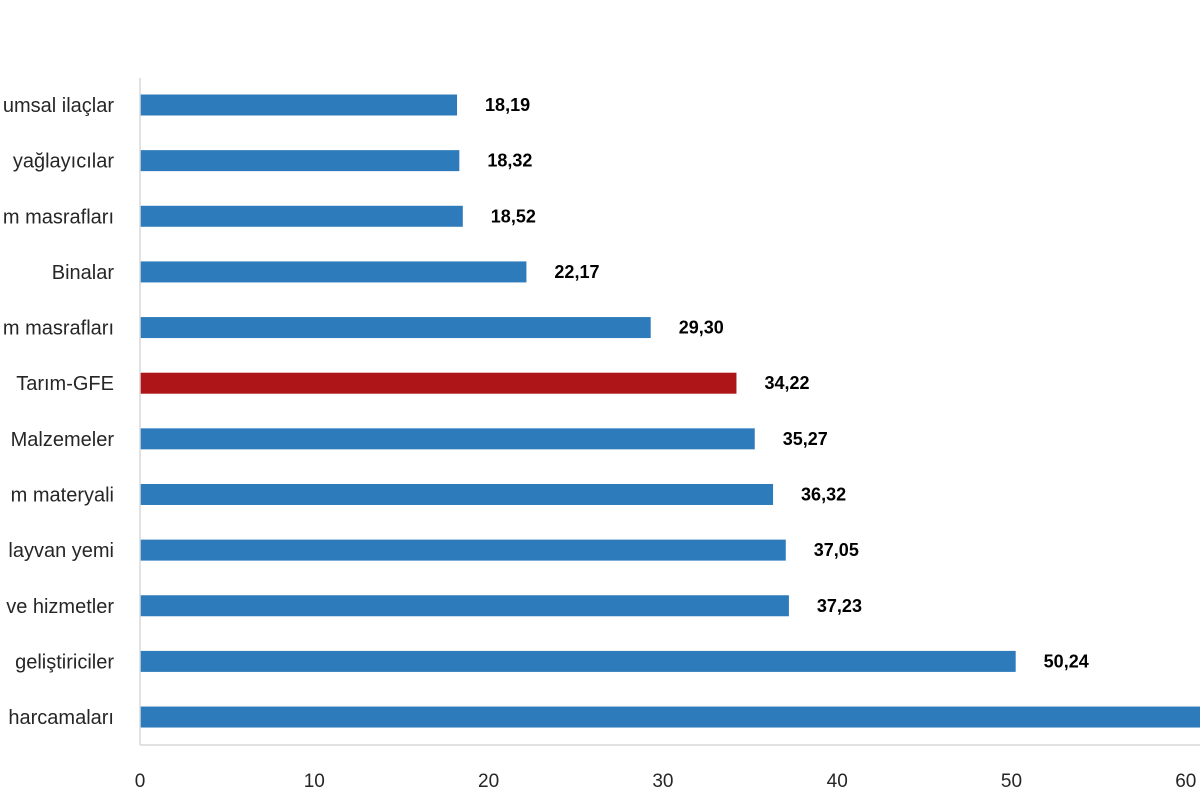 This screenshot has height=800, width=1200. What do you see at coordinates (701, 328) in the screenshot?
I see `value-label: 29,30` at bounding box center [701, 328].